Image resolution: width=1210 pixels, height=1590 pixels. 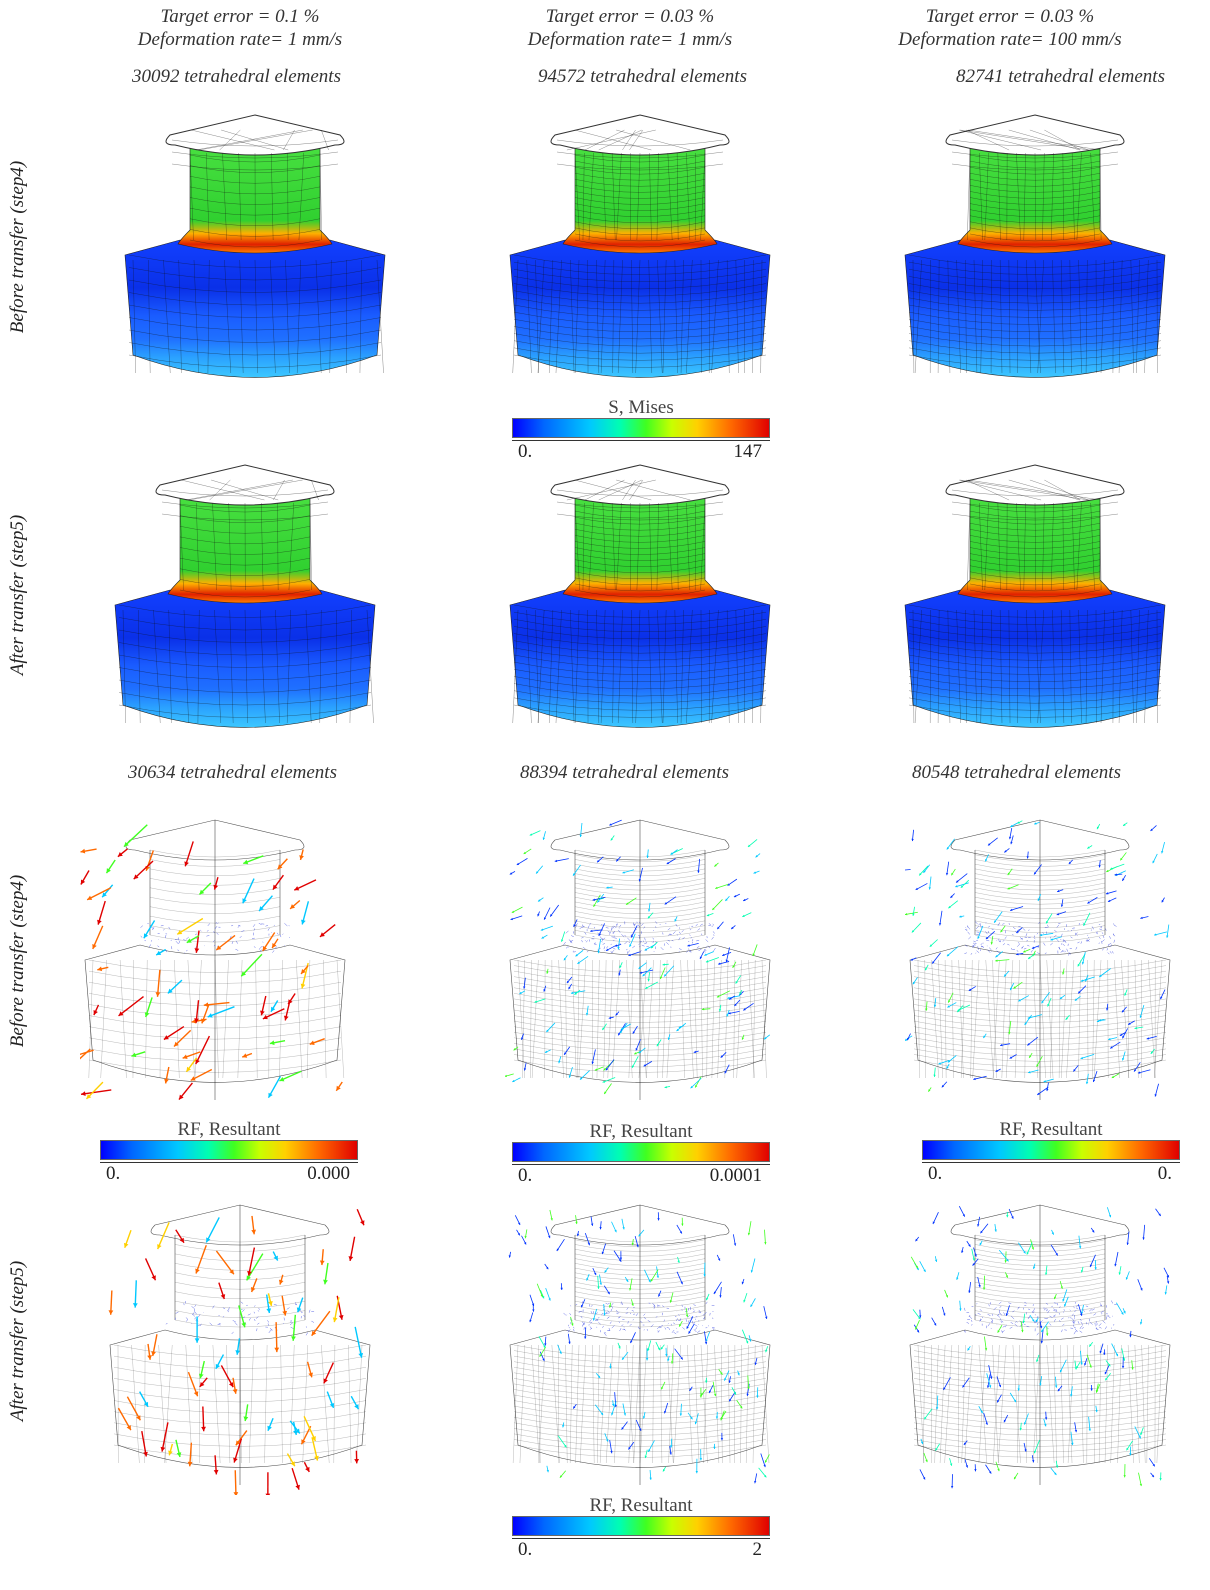 What do you see at coordinates (236, 76) in the screenshot?
I see `col1-elements-before: 30092 tetrahedral elements` at bounding box center [236, 76].